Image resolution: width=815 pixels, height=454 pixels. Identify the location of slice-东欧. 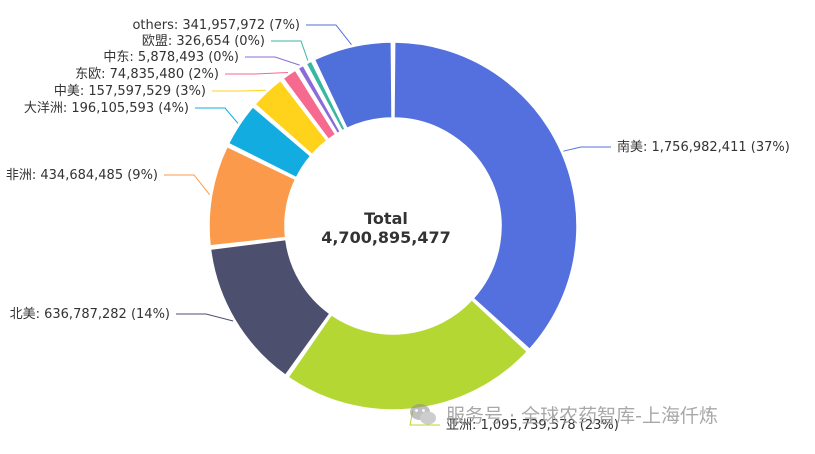
(309, 105).